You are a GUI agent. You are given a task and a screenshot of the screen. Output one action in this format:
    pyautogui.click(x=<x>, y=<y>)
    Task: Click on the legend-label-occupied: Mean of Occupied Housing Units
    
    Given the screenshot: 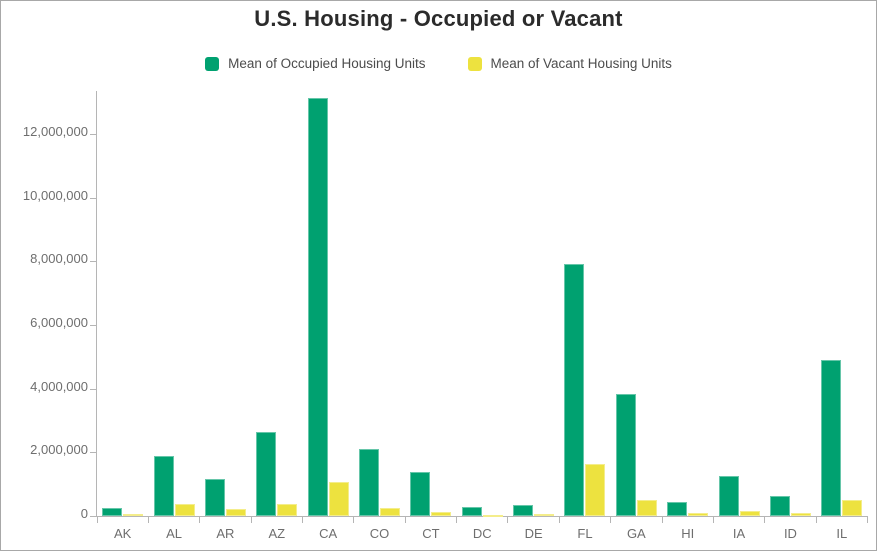 What is the action you would take?
    pyautogui.click(x=327, y=63)
    